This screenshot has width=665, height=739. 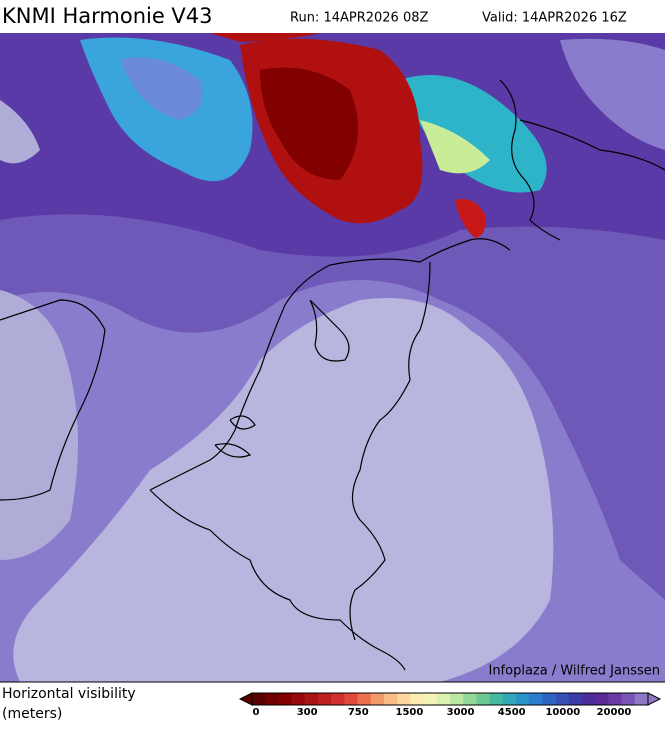 What do you see at coordinates (107, 16) in the screenshot?
I see `title: KNMI Harmonie V43` at bounding box center [107, 16].